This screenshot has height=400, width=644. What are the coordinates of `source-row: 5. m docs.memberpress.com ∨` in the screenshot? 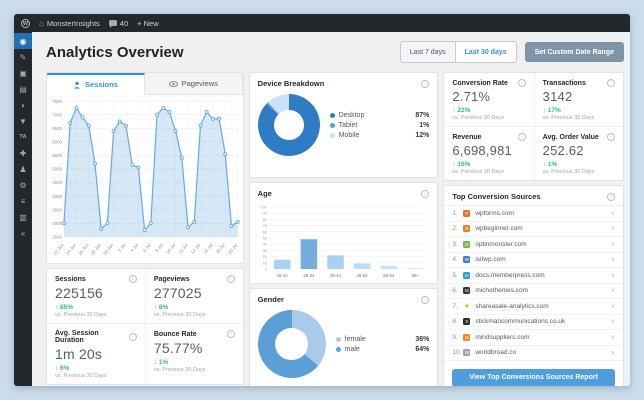 It's located at (534, 276).